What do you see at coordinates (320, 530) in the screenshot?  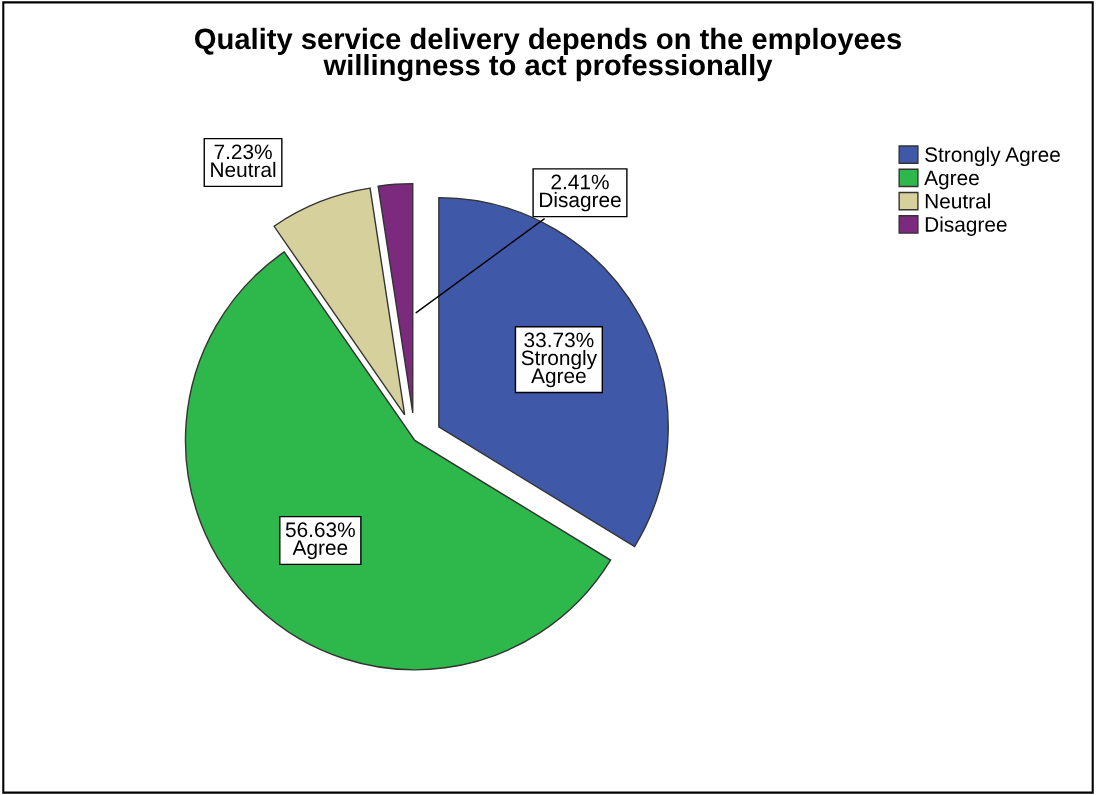 I see `data-label: 56.63%` at bounding box center [320, 530].